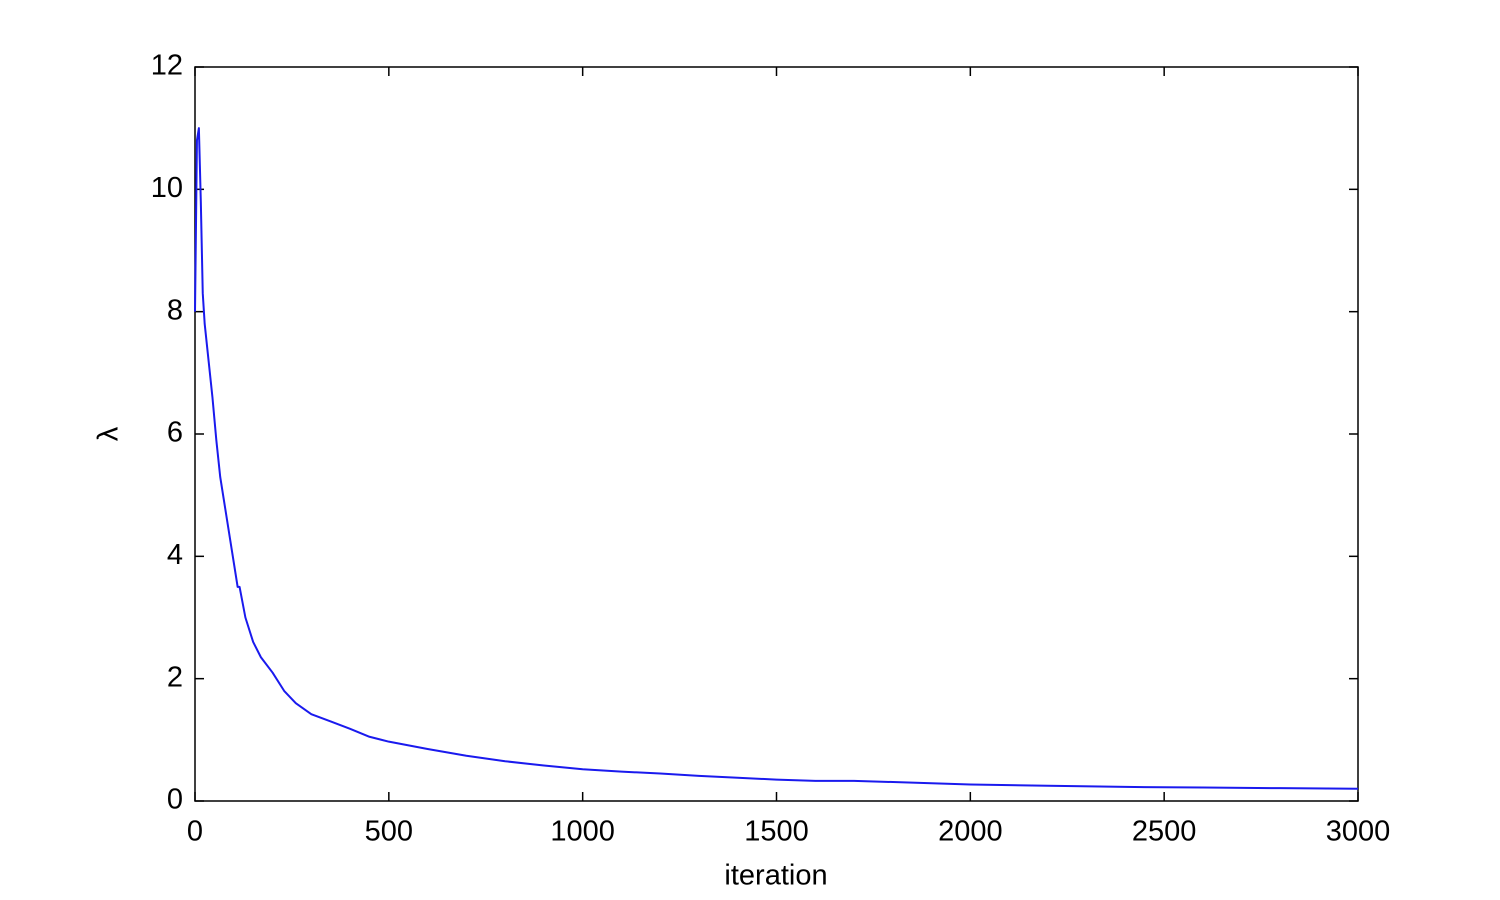 The height and width of the screenshot is (900, 1500). I want to click on x-tick-label: 2500, so click(1164, 832).